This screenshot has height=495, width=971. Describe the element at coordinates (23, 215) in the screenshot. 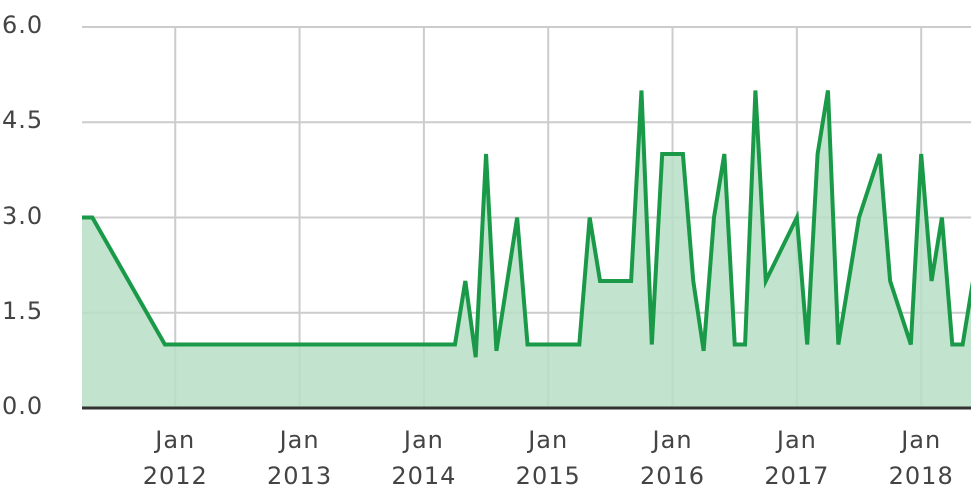

I see `y-tick-label: 3.0` at that location.